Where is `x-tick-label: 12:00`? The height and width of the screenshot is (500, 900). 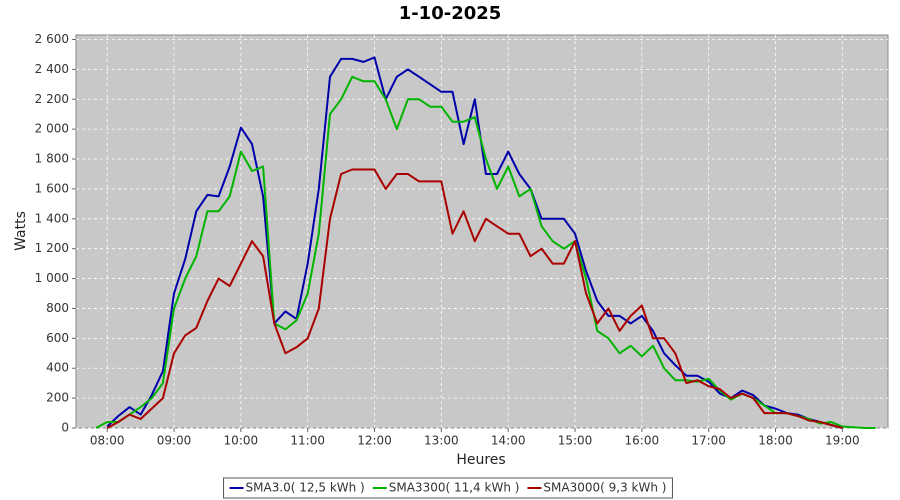 x-tick-label: 12:00 is located at coordinates (374, 441).